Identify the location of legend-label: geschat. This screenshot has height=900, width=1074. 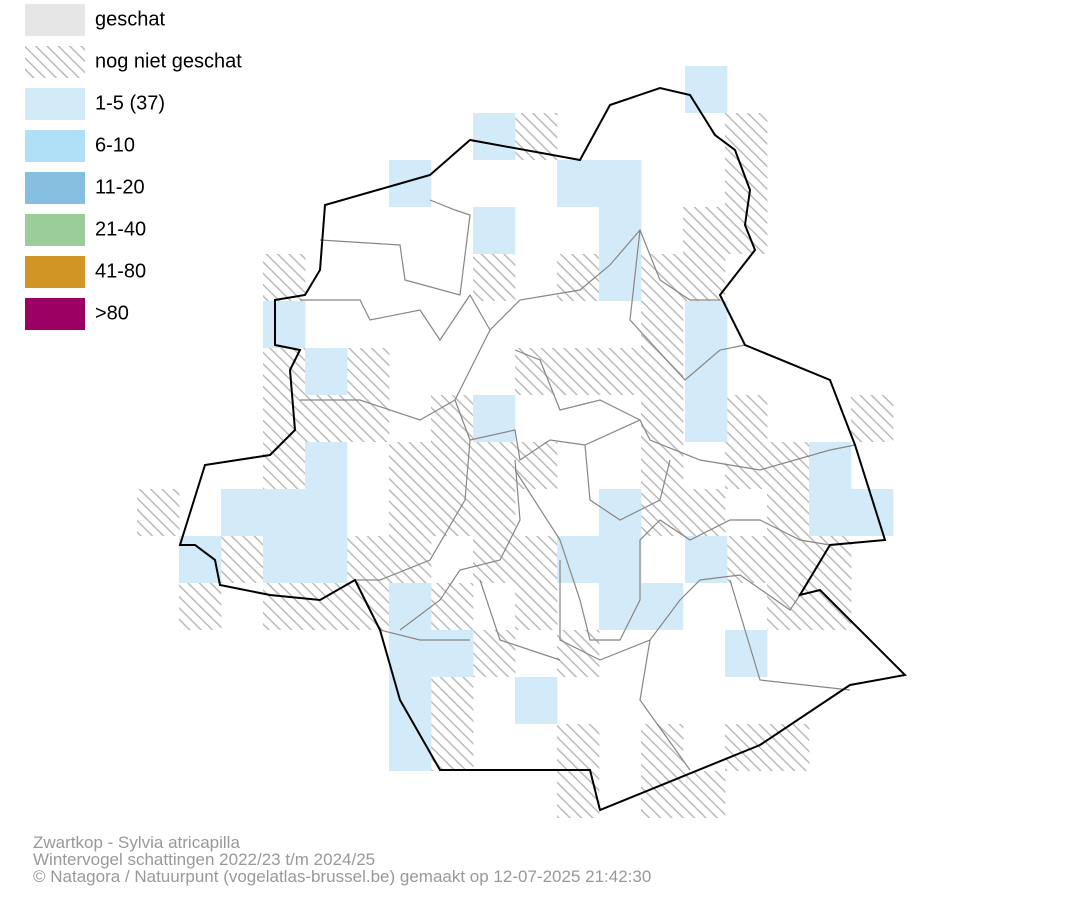
(130, 19).